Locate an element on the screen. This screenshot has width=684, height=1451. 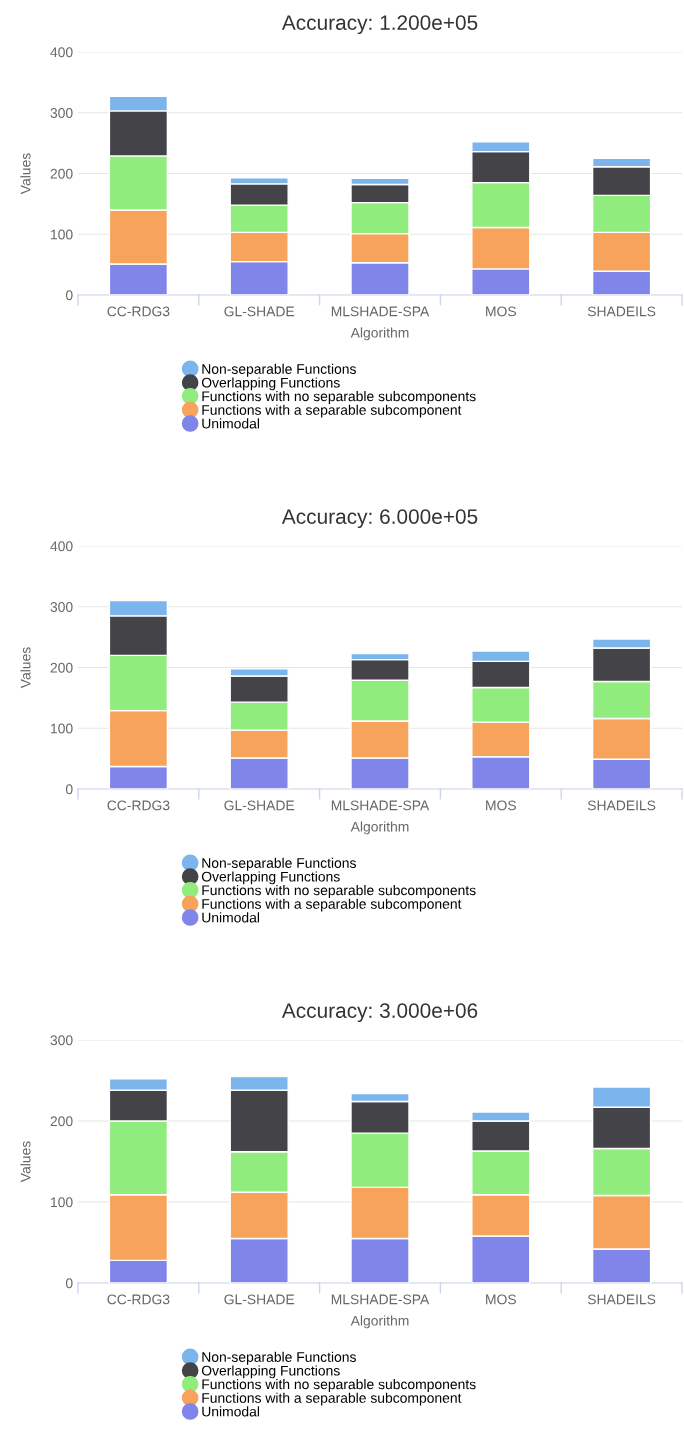
chart-title: Accuracy: 6.000e+05 is located at coordinates (379, 519).